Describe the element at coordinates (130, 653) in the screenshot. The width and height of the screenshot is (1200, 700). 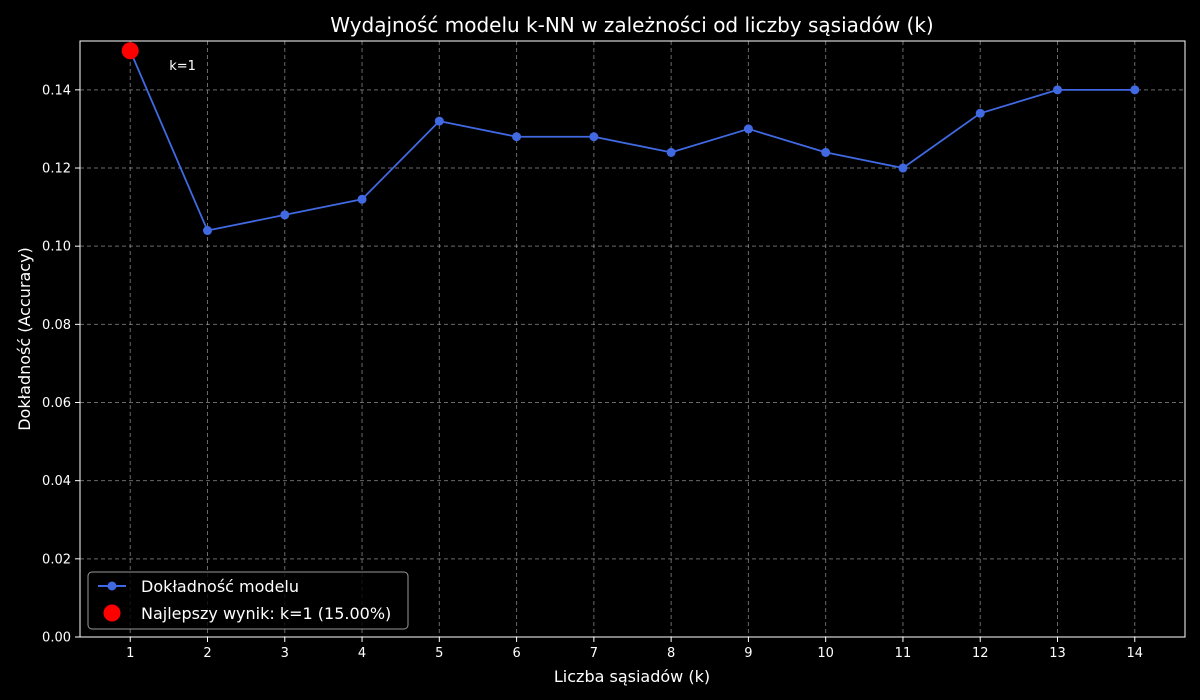
I see `x-tick-label: 1` at that location.